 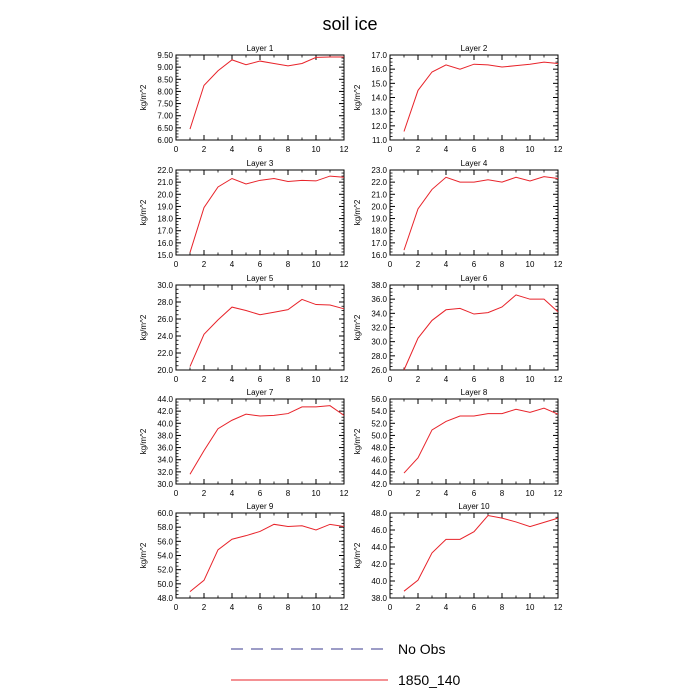 I want to click on panel-title: Layer 8, so click(x=474, y=392).